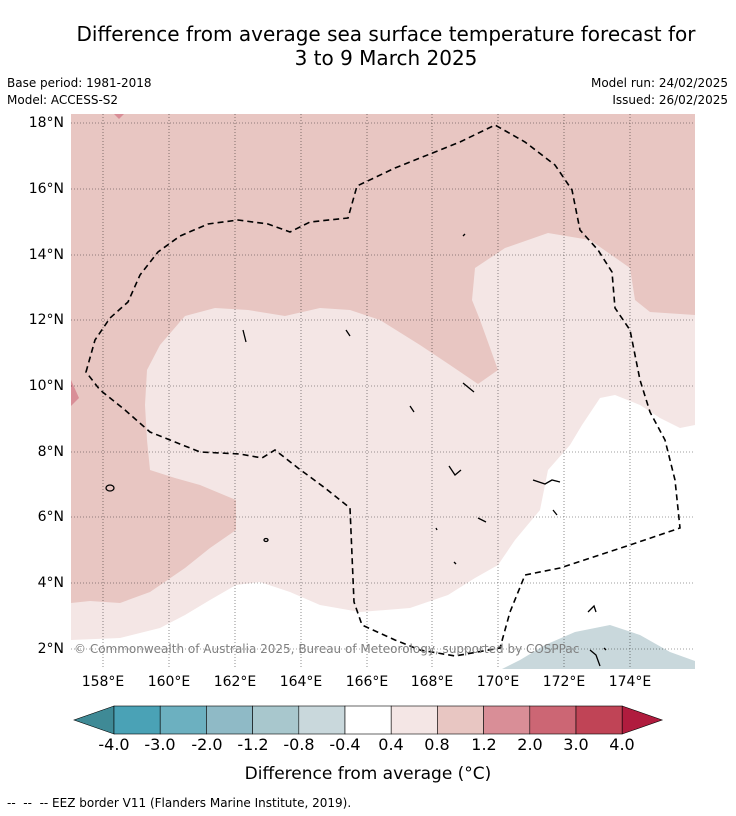  Describe the element at coordinates (391, 744) in the screenshot. I see `colorbar-tick: 0.4` at that location.